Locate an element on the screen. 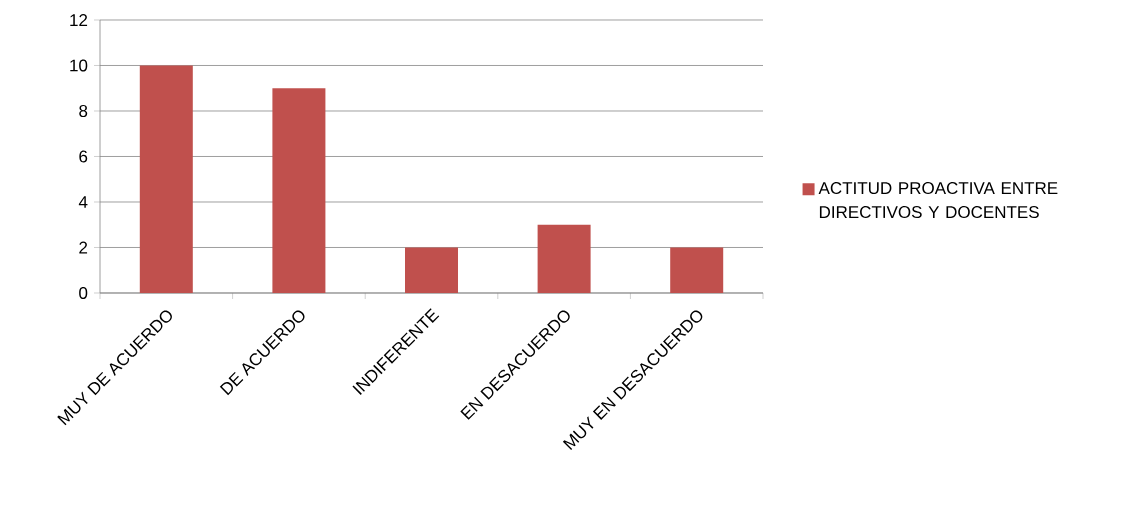  y-tick-label: 2 is located at coordinates (83, 247).